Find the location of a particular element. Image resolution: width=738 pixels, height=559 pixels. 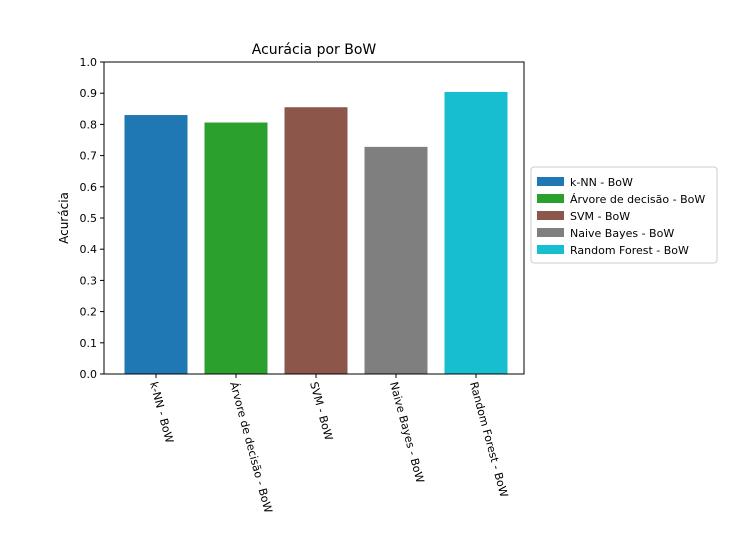

y-tick-label: 0.2 is located at coordinates (89, 312).